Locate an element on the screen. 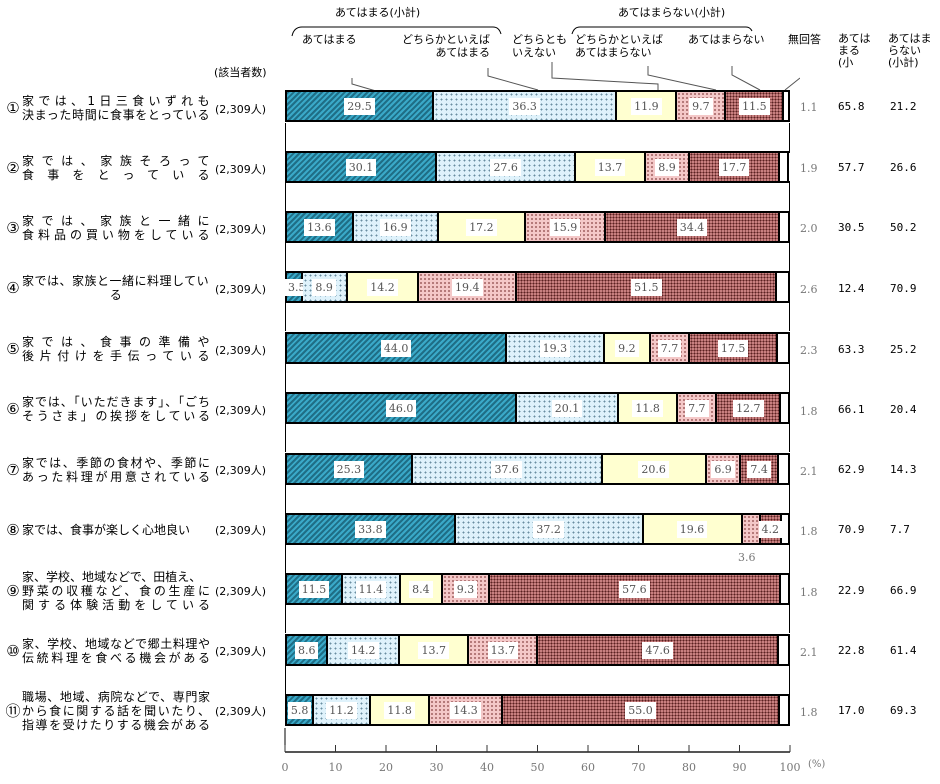 This screenshot has height=784, width=940. segment-value: 6.9 is located at coordinates (723, 469).